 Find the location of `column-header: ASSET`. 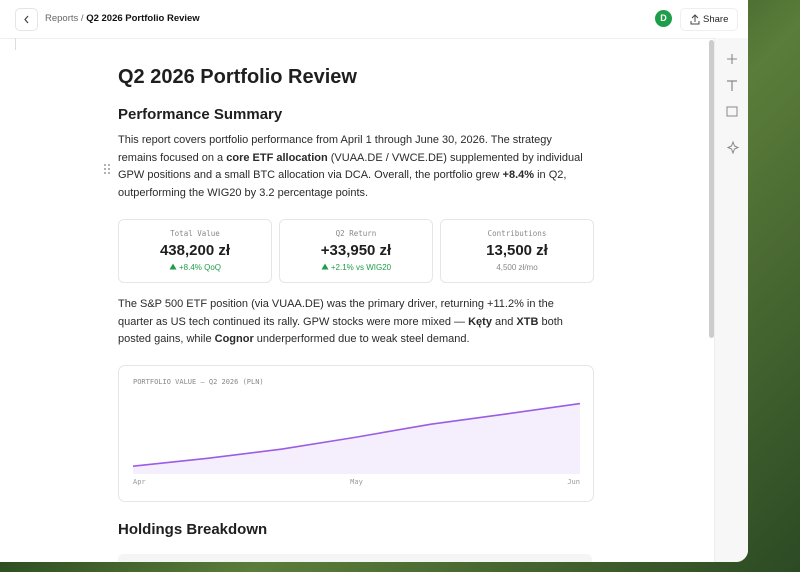

column-header: ASSET is located at coordinates (139, 561).